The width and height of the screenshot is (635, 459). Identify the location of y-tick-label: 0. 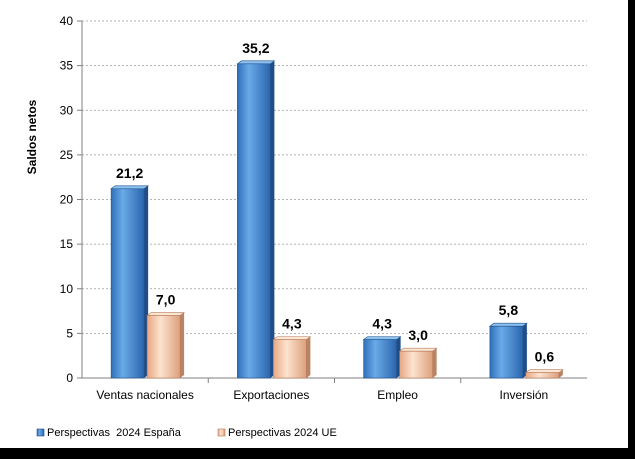
(69, 378).